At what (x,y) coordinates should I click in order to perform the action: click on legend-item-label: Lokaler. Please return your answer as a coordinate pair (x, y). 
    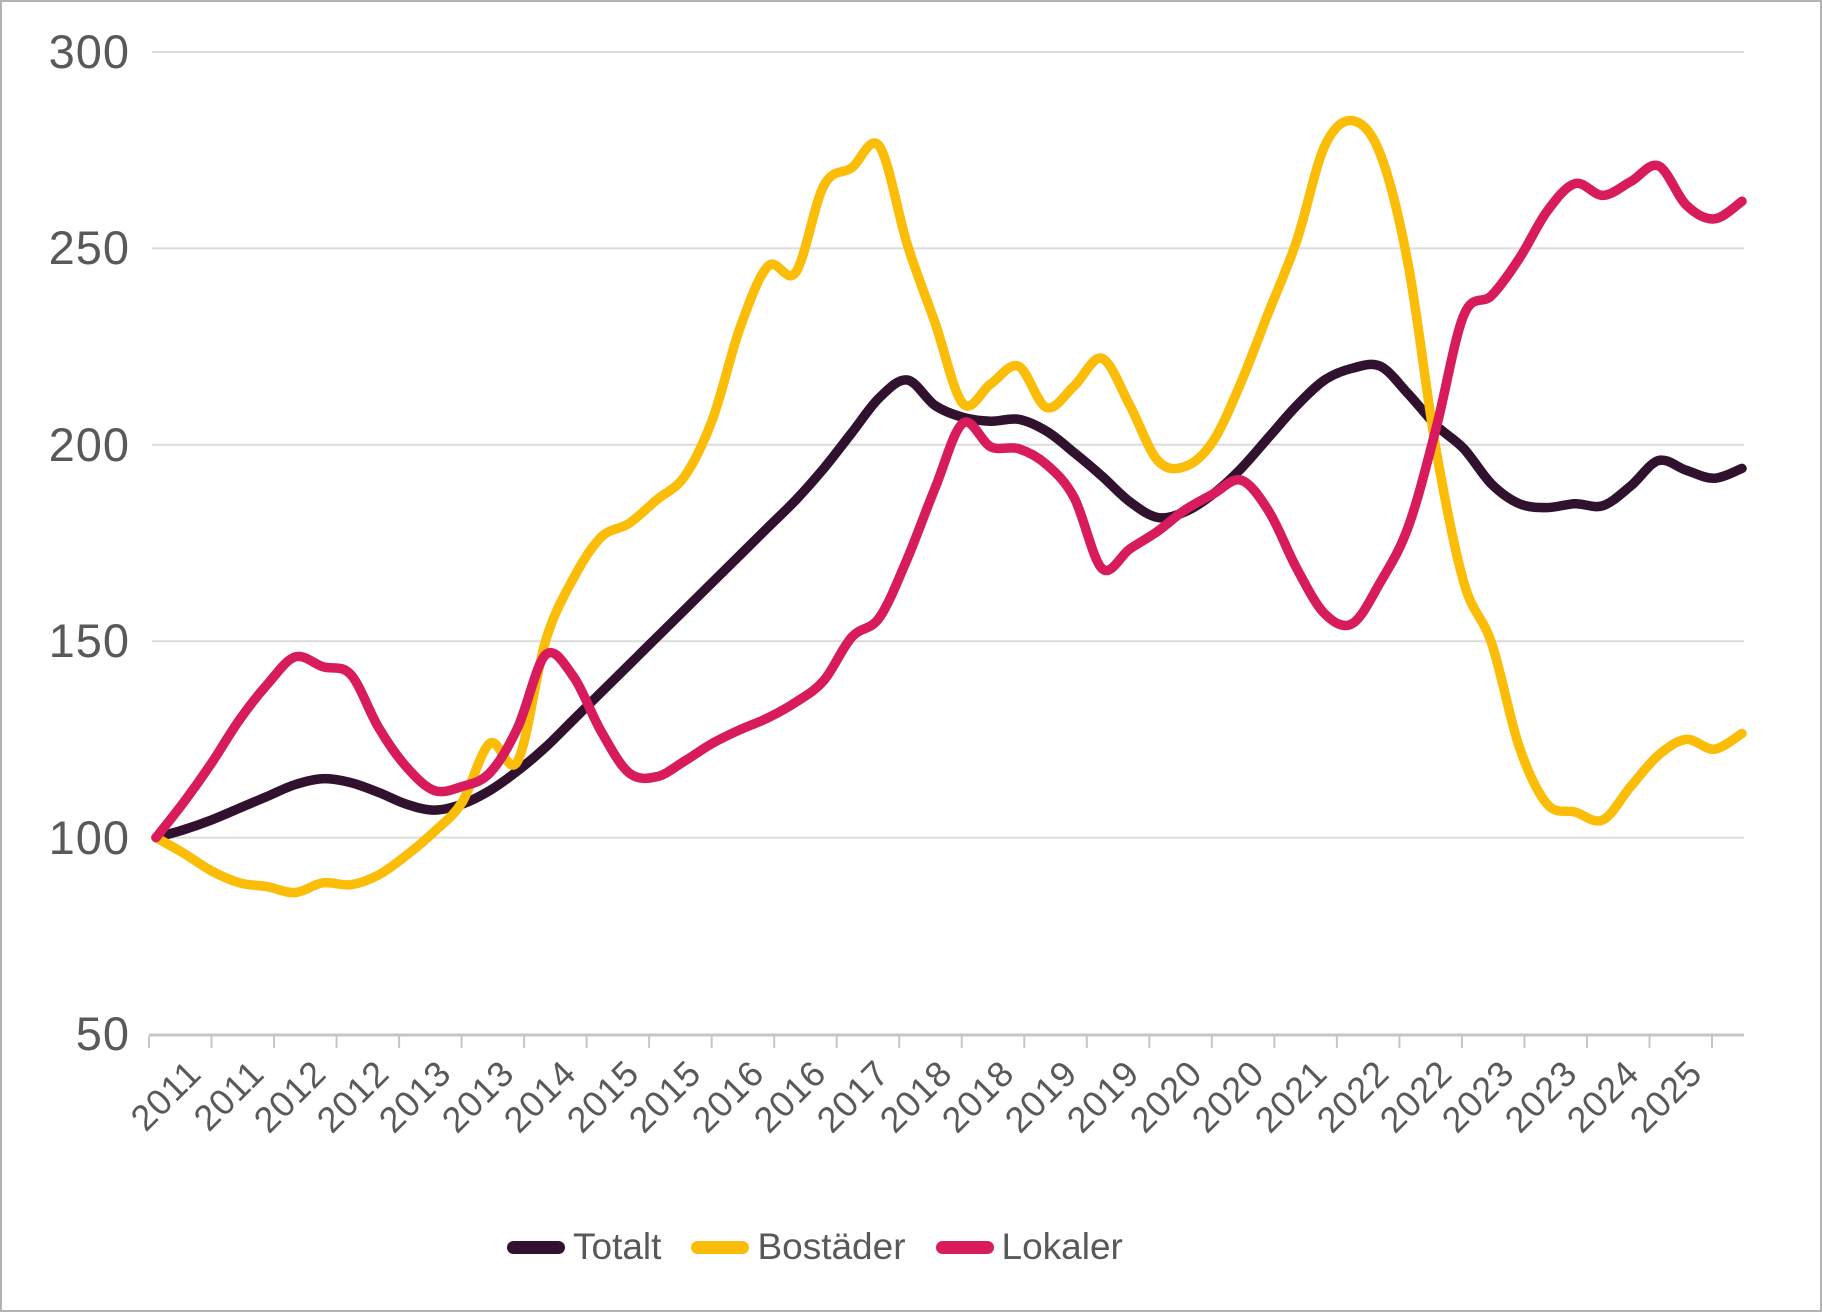
    Looking at the image, I should click on (1062, 1246).